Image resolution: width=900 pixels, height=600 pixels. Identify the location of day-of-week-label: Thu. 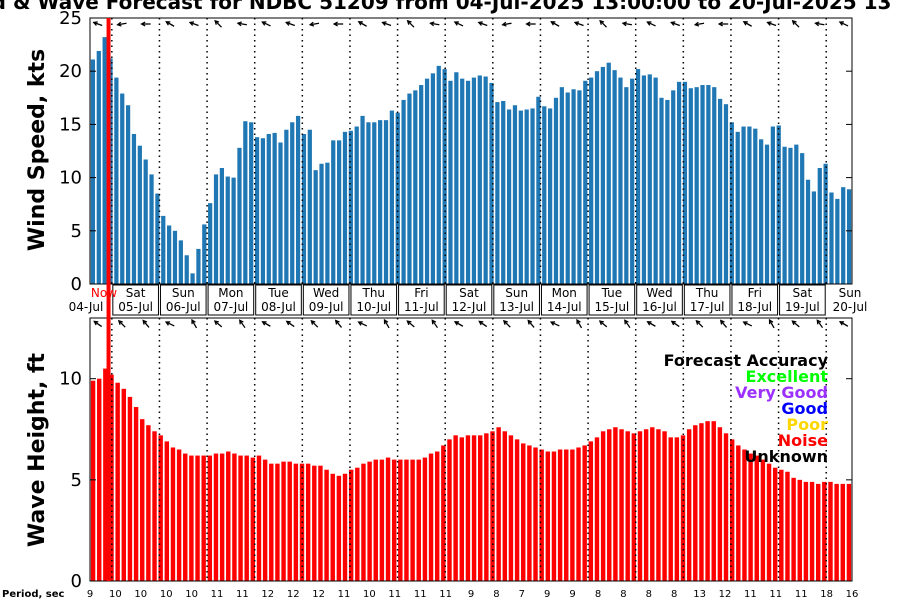
(373, 293).